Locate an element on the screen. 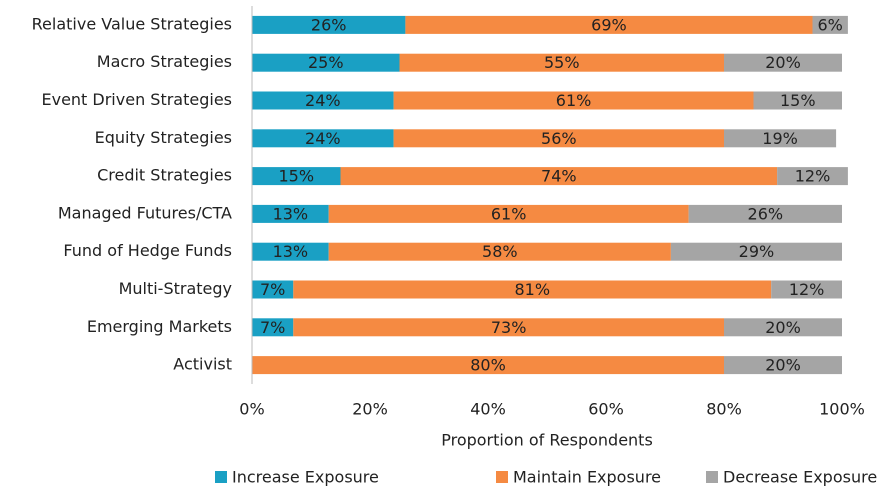 The width and height of the screenshot is (882, 499). value-label: 56% is located at coordinates (559, 138).